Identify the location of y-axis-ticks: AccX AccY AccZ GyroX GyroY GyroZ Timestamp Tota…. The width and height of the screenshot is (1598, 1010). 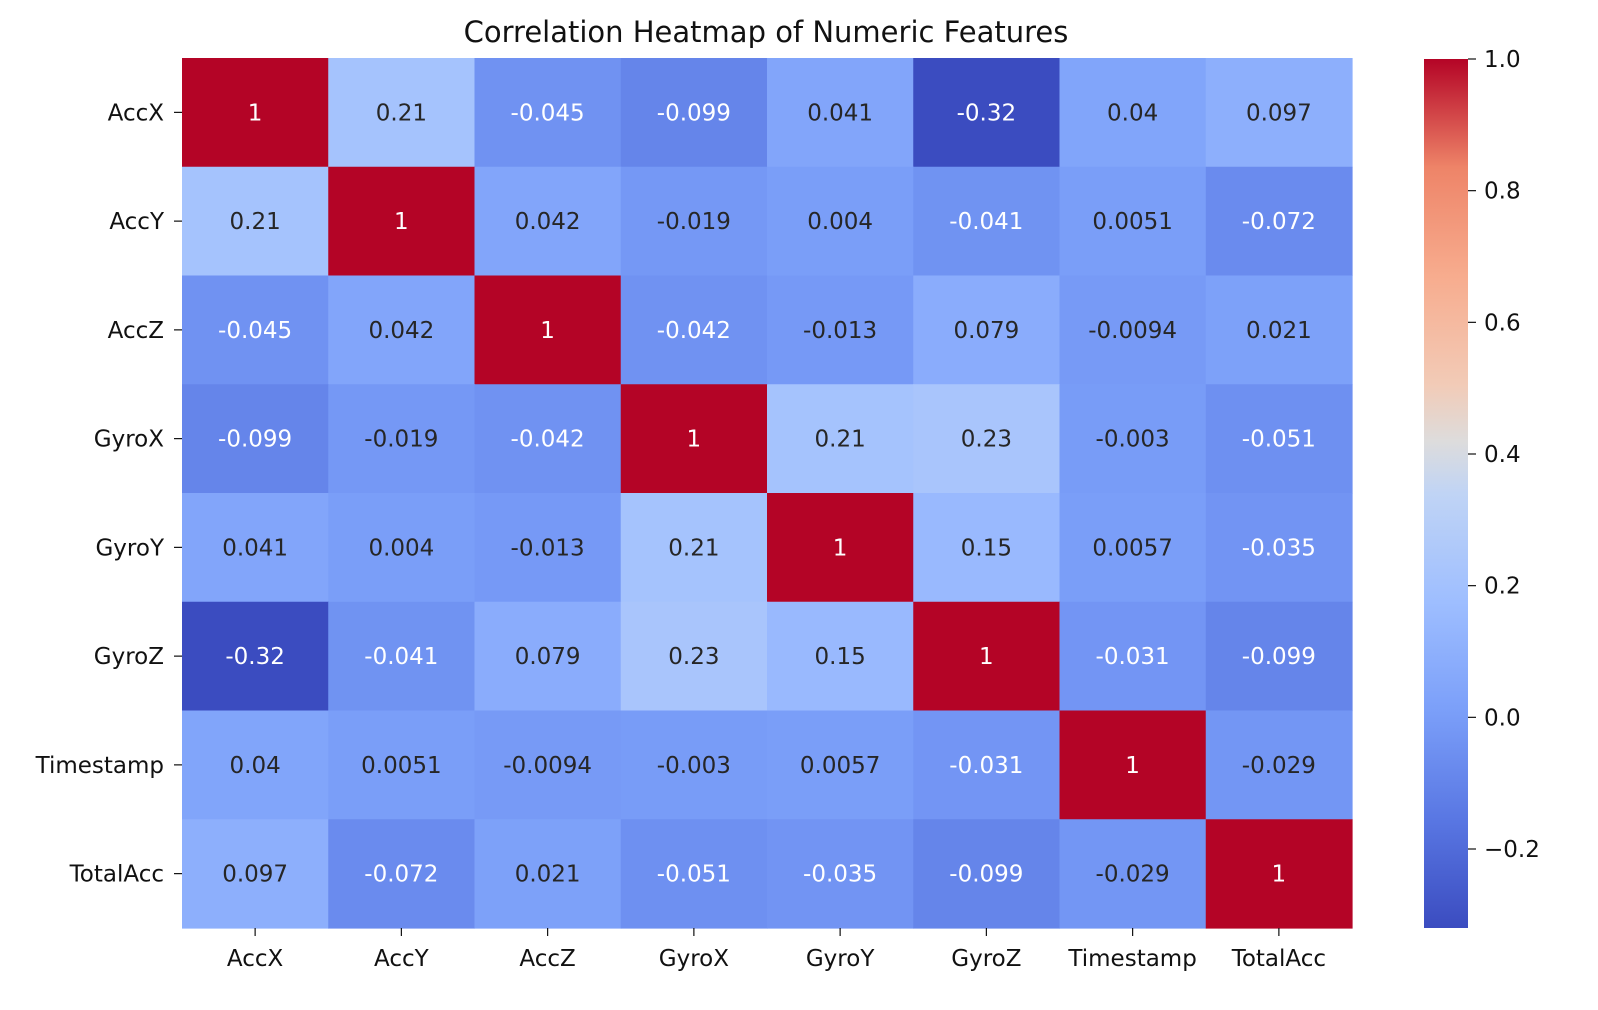
(108, 494).